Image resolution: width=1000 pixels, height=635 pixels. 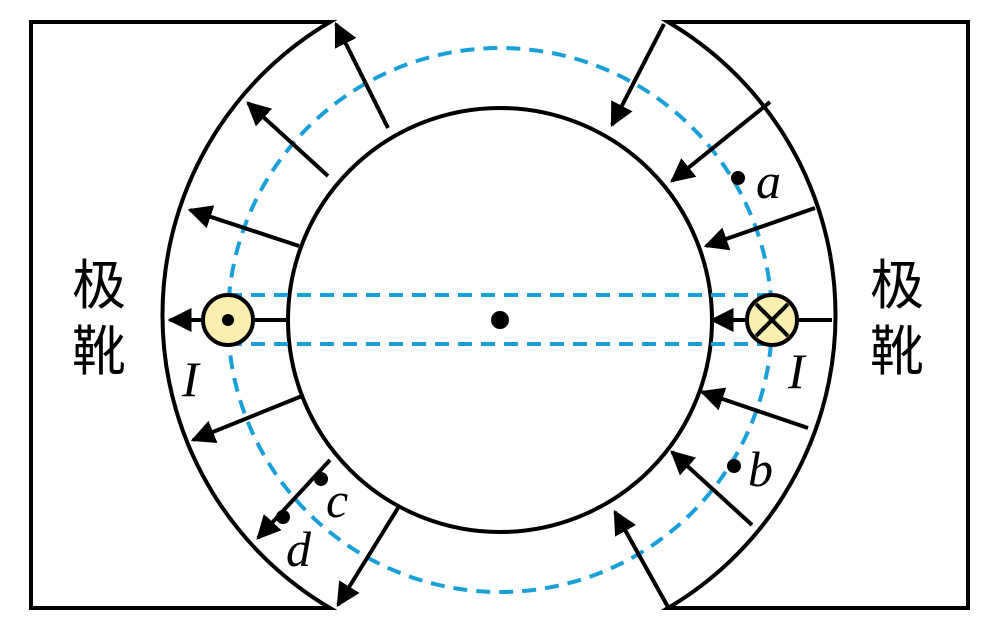 I want to click on point-d-label: d, so click(x=299, y=549).